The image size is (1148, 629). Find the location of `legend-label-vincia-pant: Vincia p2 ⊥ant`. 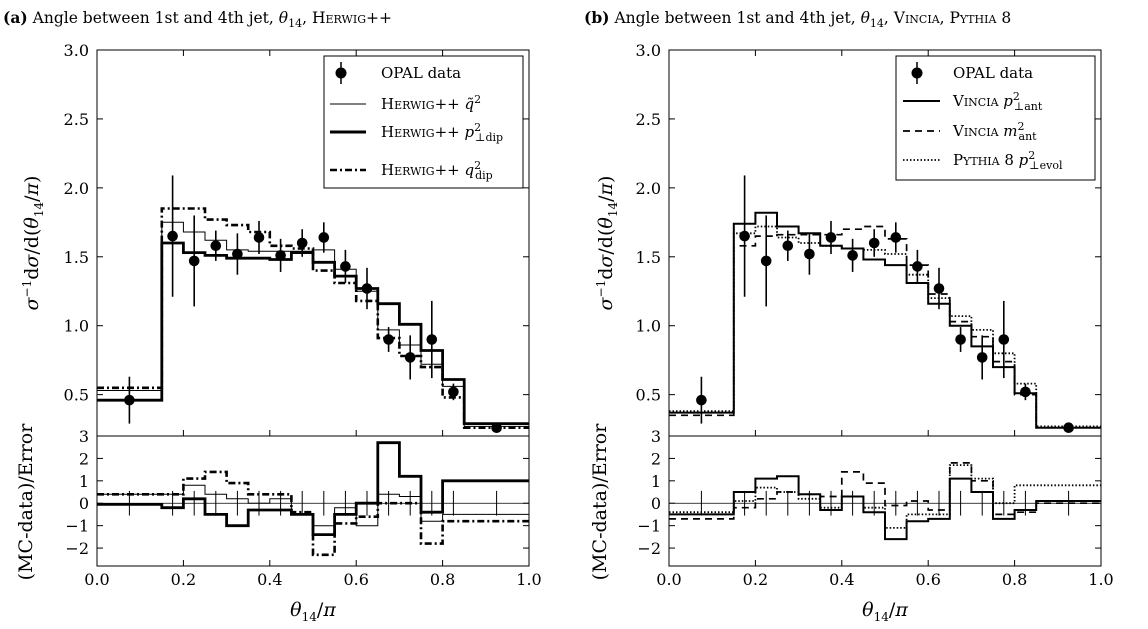

legend-label-vincia-pant: Vincia p2 ⊥ant is located at coordinates (997, 101).